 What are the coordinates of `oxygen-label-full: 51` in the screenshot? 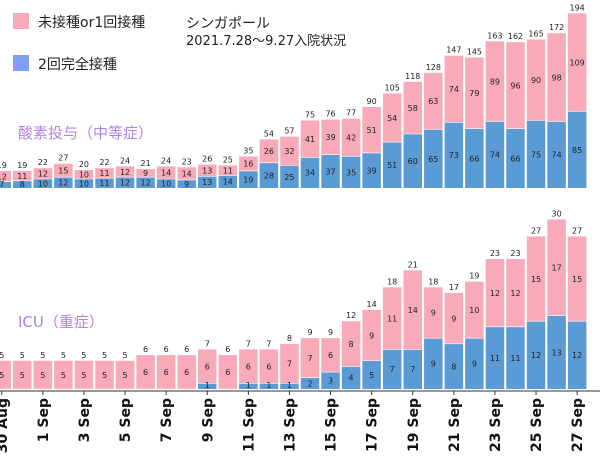 It's located at (392, 165).